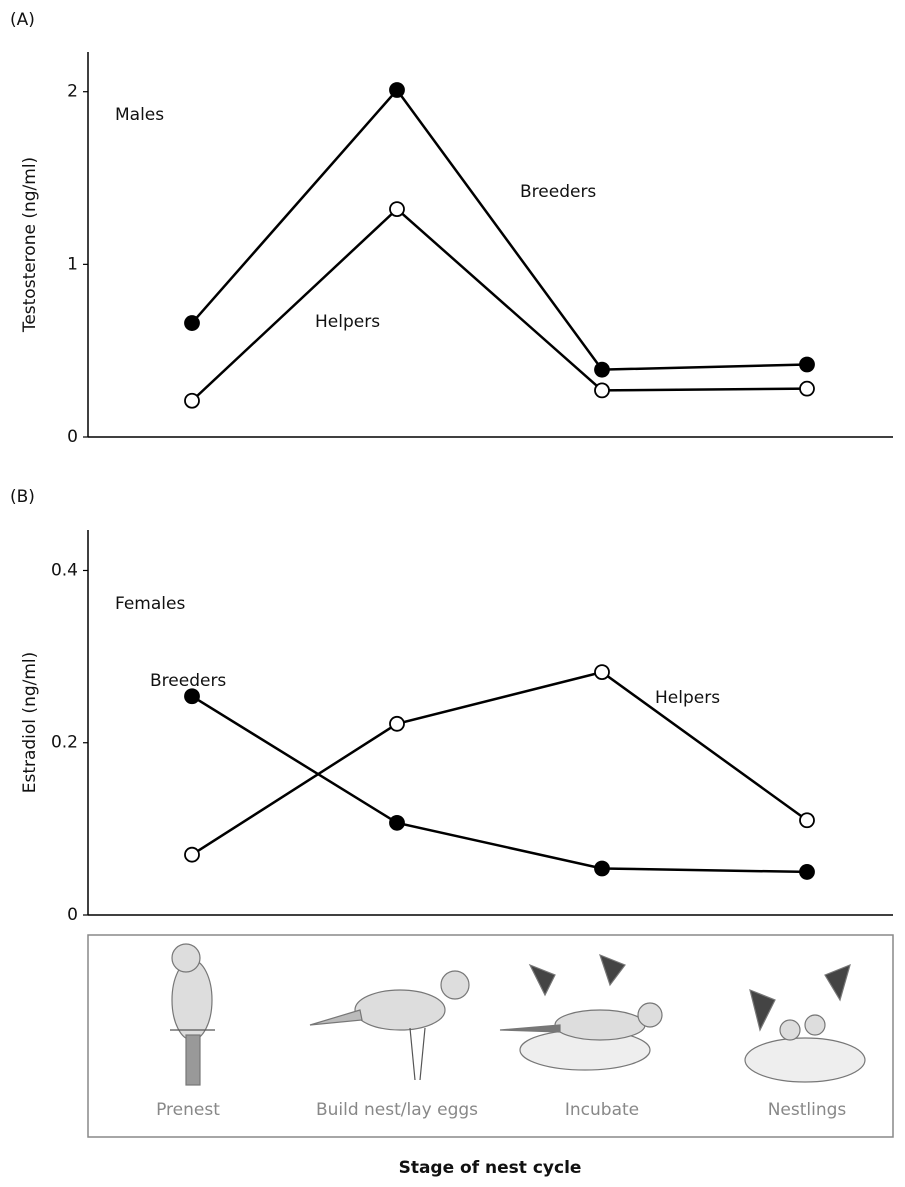 The width and height of the screenshot is (905, 1187). Describe the element at coordinates (22, 497) in the screenshot. I see `panel-label: (B)` at that location.